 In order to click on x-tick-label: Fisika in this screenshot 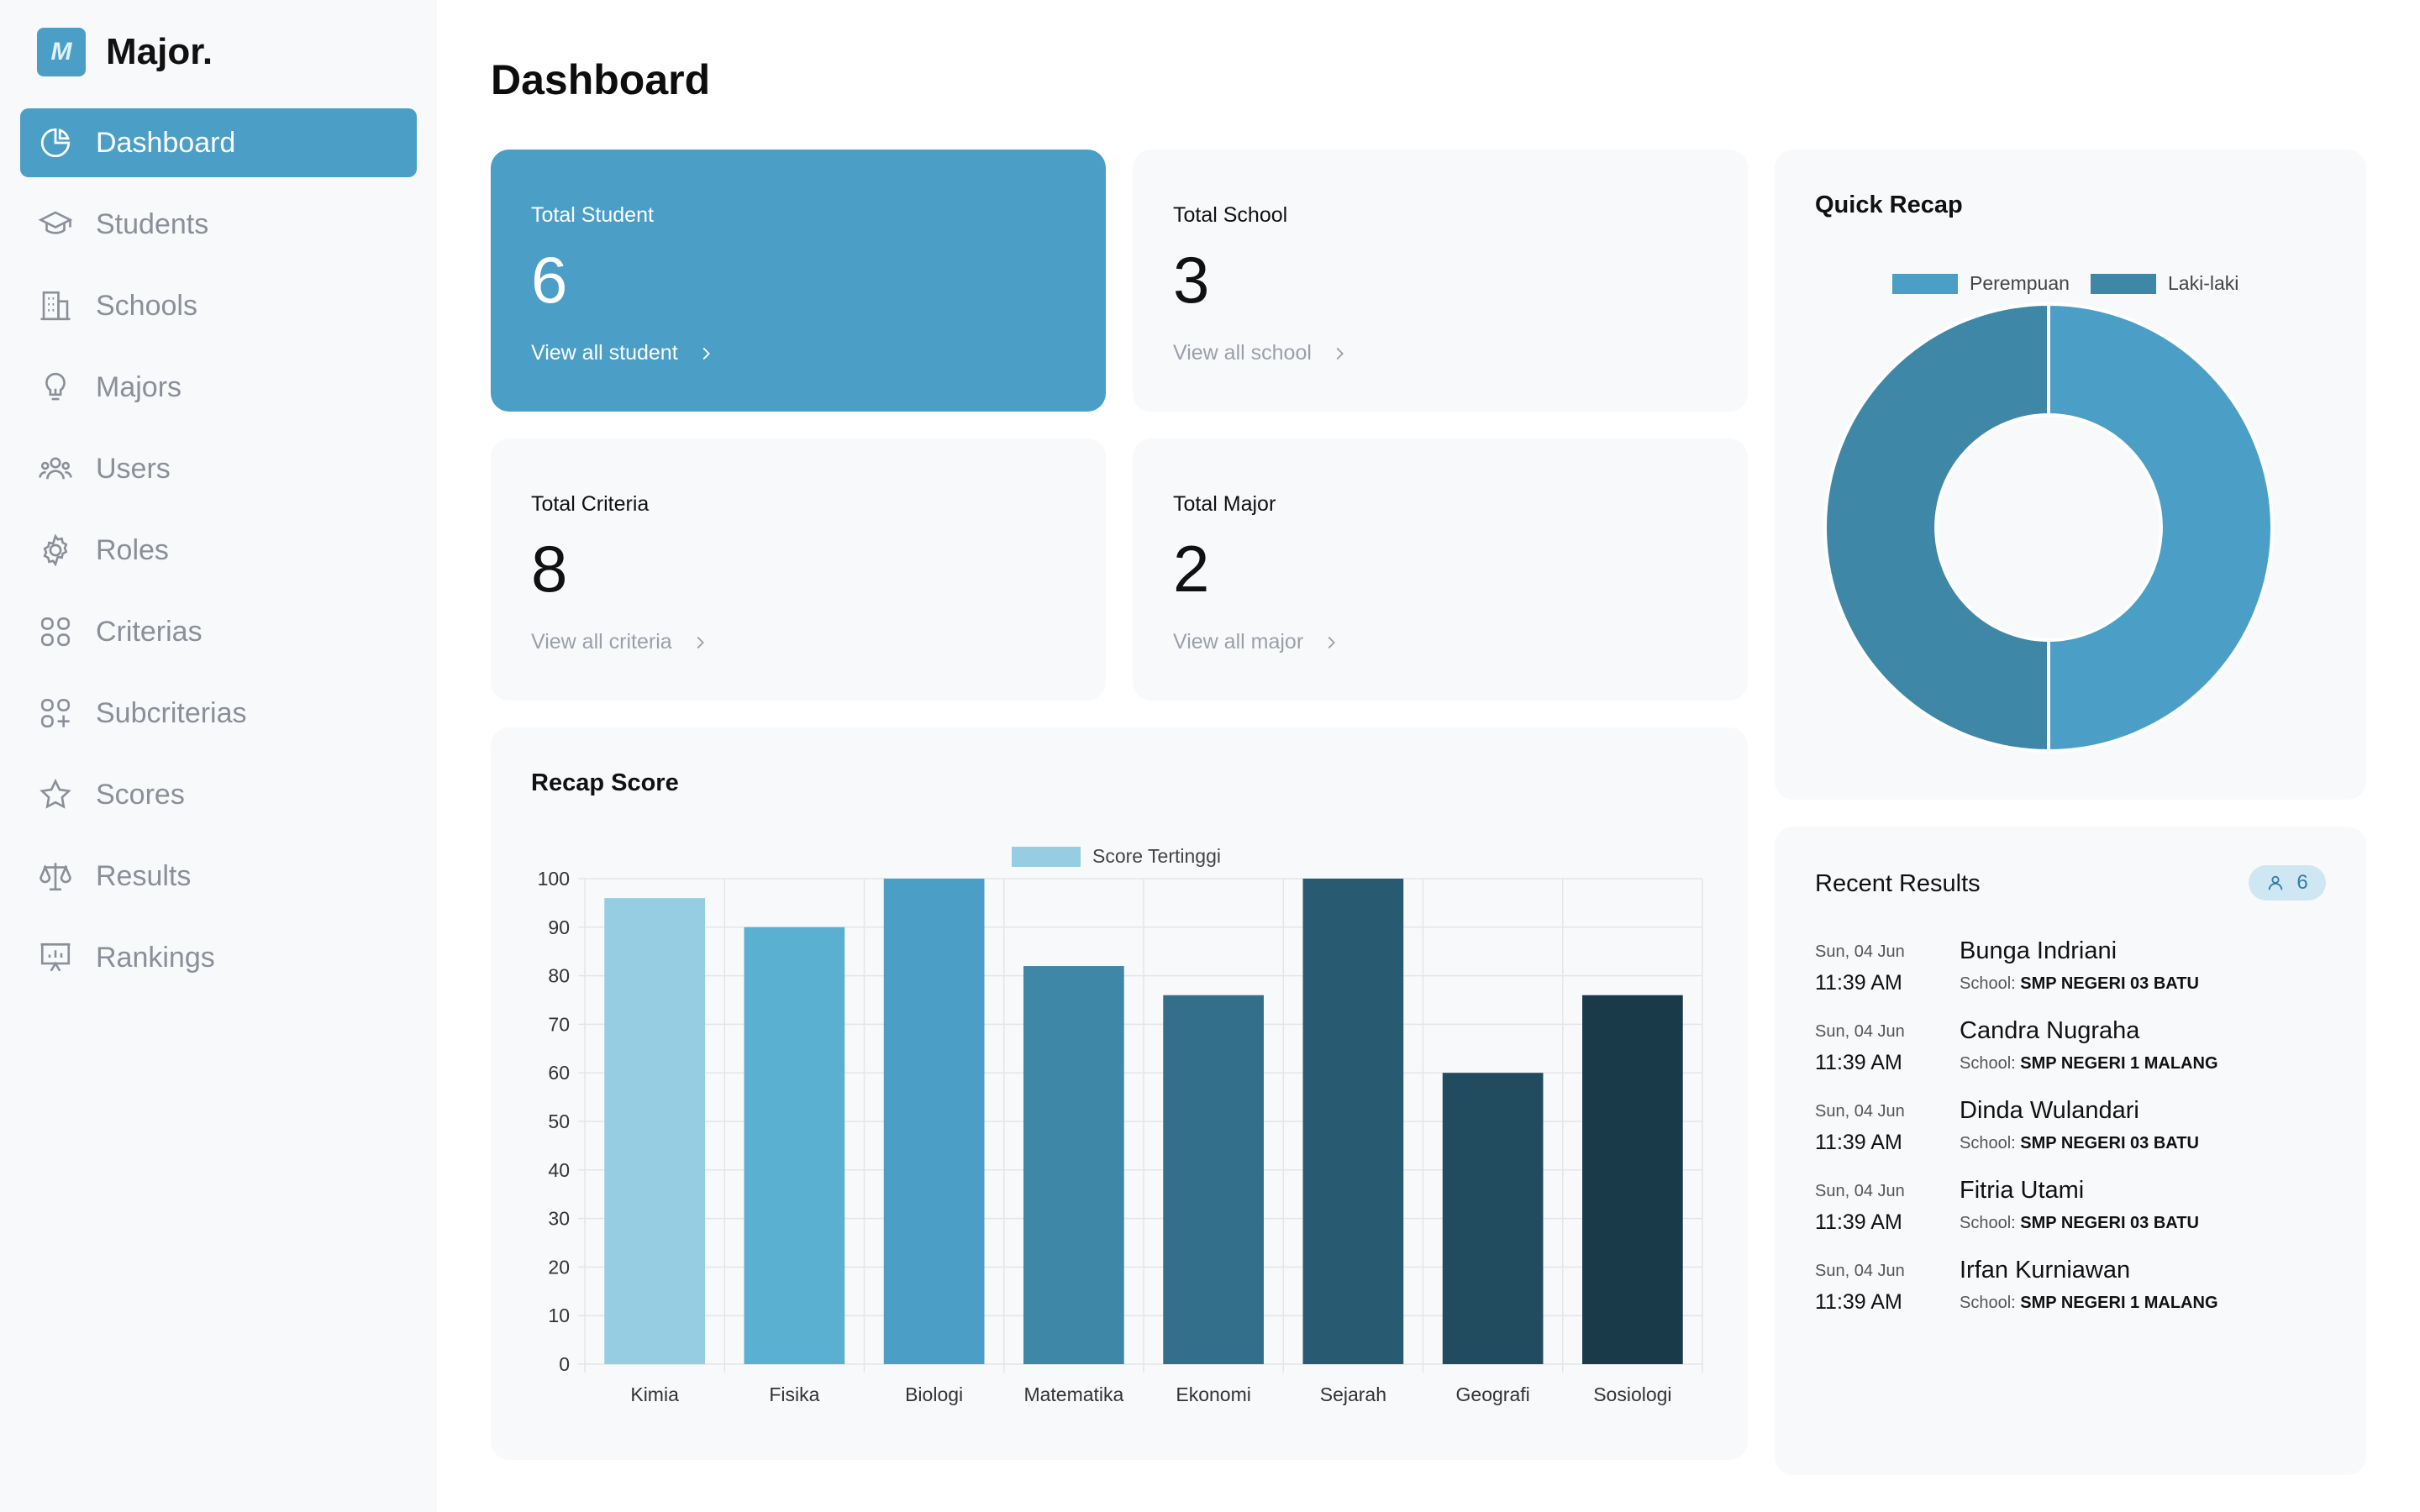, I will do `click(794, 1394)`.